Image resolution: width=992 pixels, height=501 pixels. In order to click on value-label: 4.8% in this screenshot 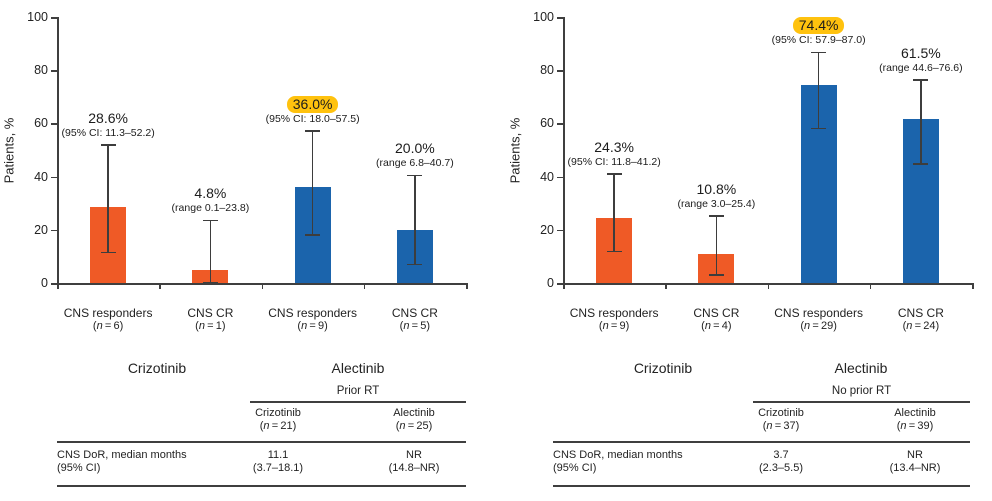, I will do `click(210, 193)`.